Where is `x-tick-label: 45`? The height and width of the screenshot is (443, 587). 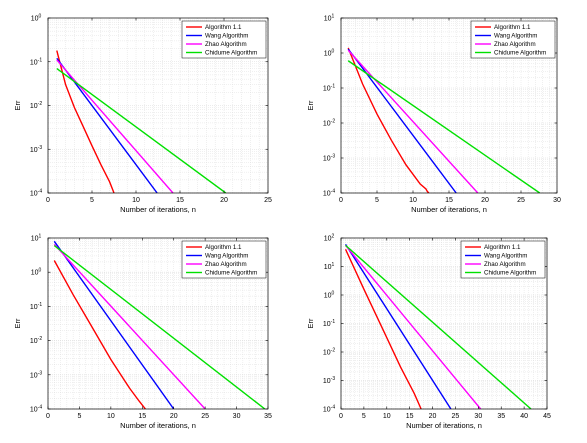 x-tick-label: 45 is located at coordinates (547, 416).